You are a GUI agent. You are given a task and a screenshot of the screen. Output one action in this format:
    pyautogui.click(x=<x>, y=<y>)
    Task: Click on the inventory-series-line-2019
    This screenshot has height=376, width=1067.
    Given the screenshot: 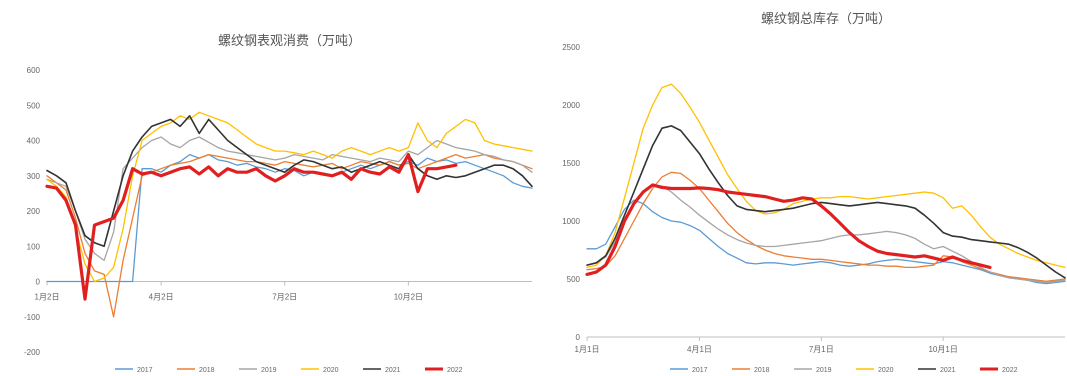 What is the action you would take?
    pyautogui.click(x=826, y=233)
    